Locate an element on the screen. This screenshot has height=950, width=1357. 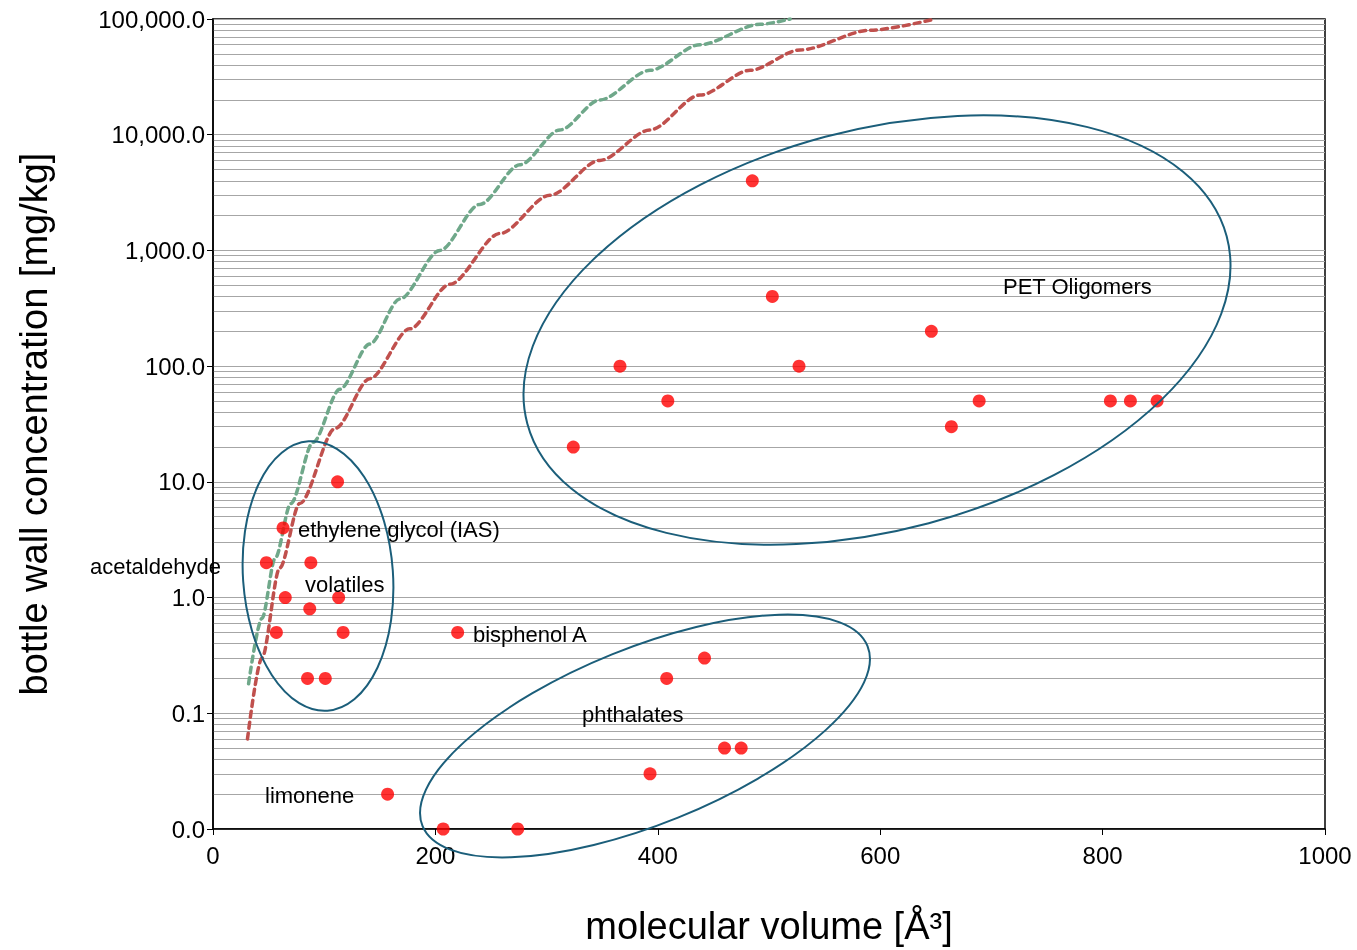
y-tick-label: 1.0 is located at coordinates (188, 598).